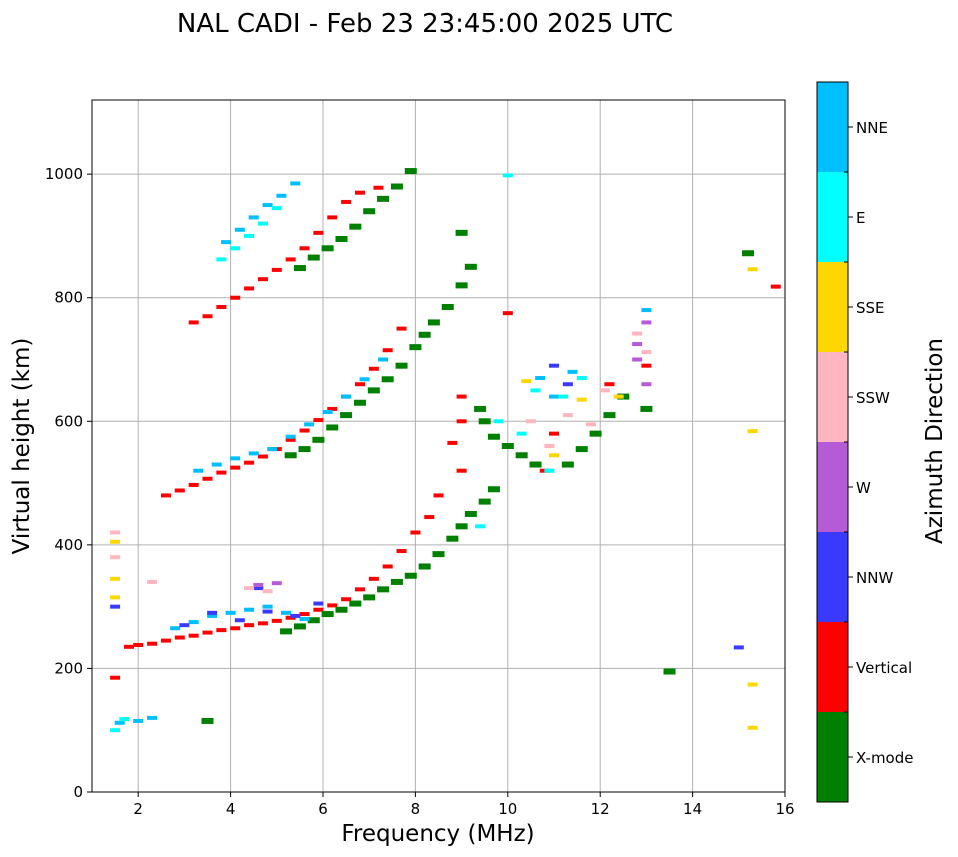  What do you see at coordinates (416, 809) in the screenshot?
I see `x-tick-label: 8` at bounding box center [416, 809].